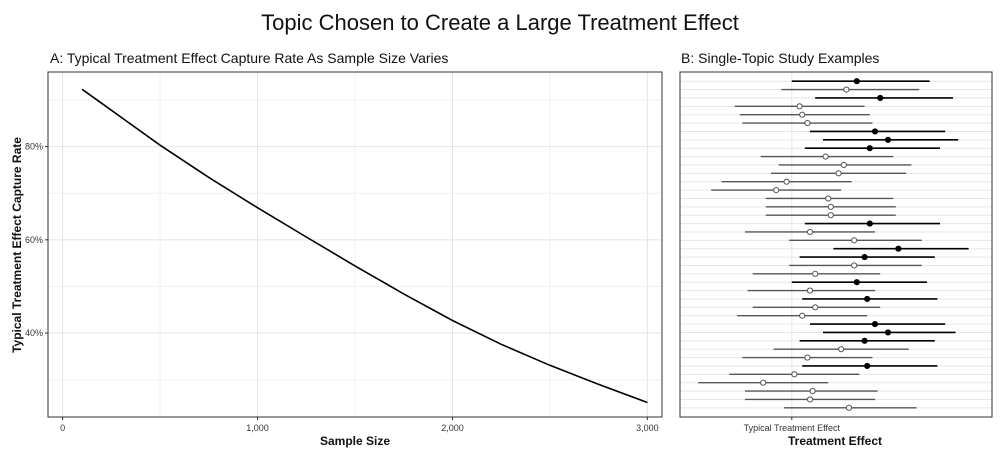 The width and height of the screenshot is (1000, 464). Describe the element at coordinates (452, 428) in the screenshot. I see `panel-a-x-tick-label: 2,000` at that location.